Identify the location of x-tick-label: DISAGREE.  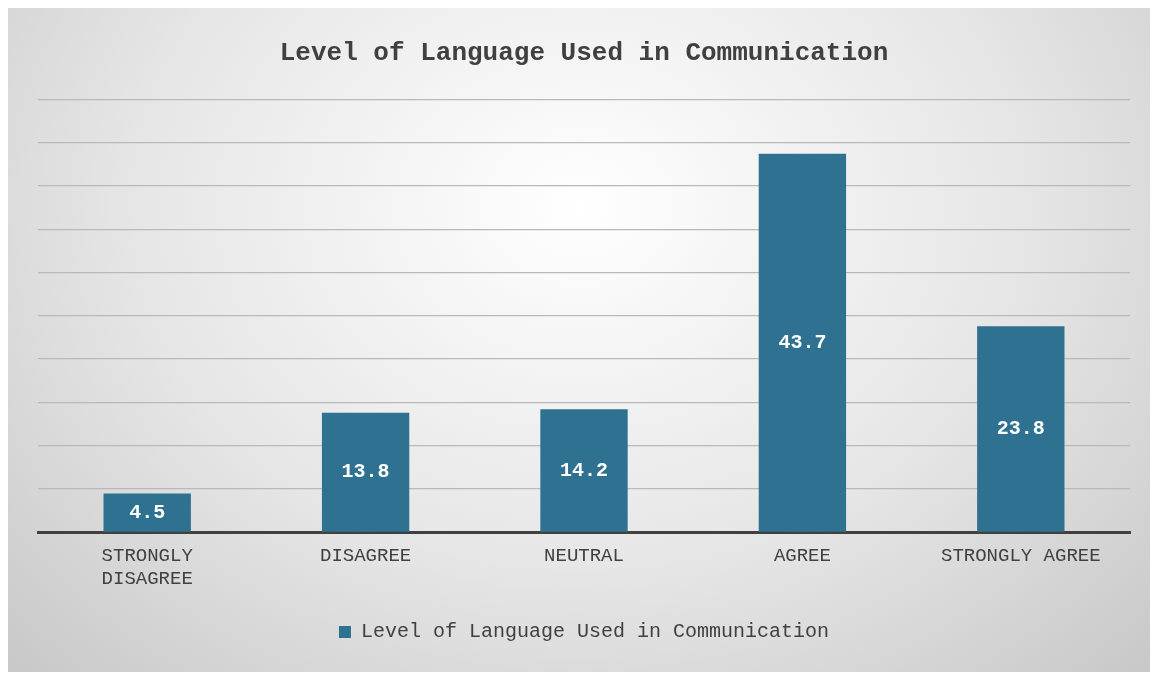
(365, 555).